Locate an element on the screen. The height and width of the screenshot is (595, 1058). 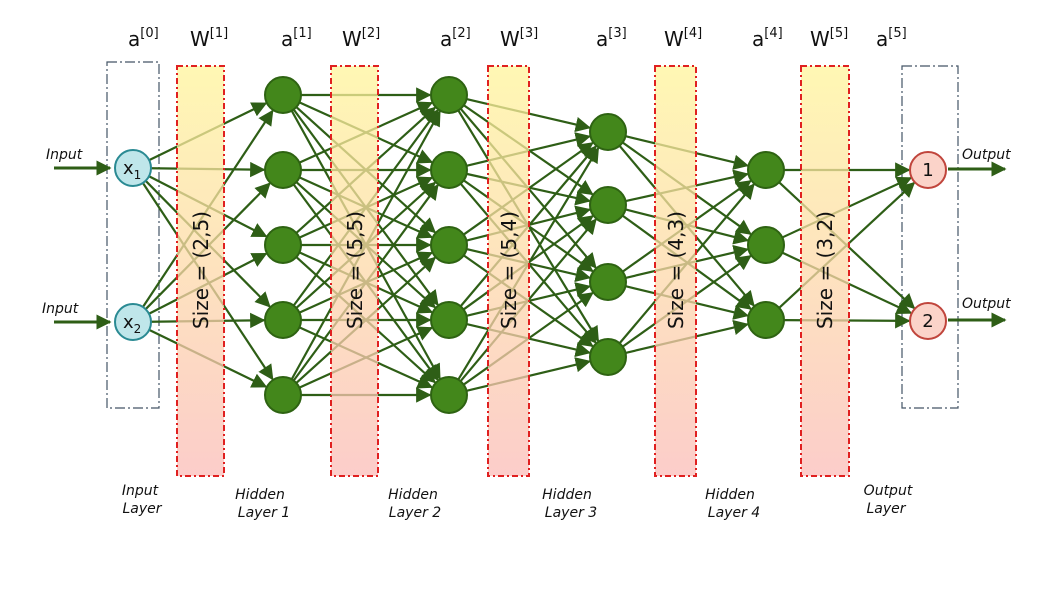
weight-band-w4 is located at coordinates (675, 271).